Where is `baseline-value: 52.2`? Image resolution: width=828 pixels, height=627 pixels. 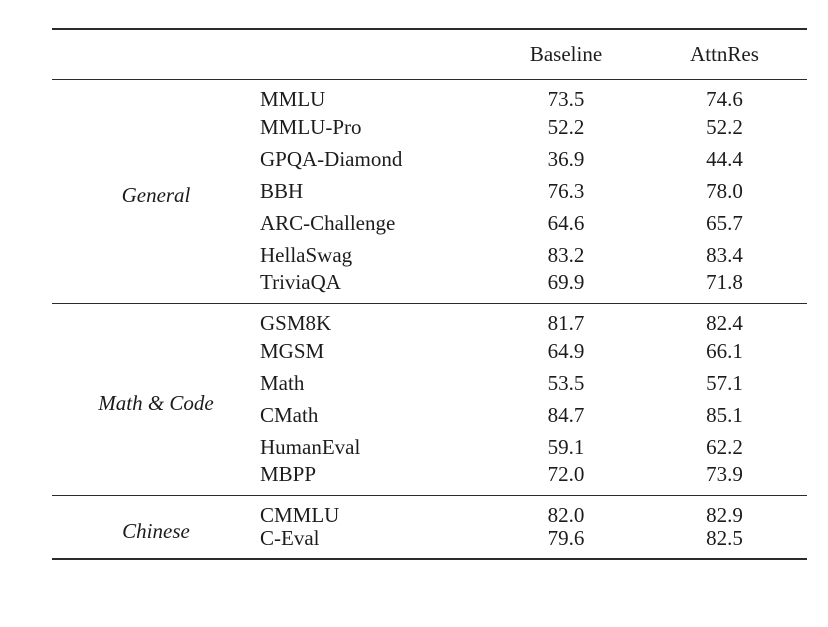 baseline-value: 52.2 is located at coordinates (566, 126).